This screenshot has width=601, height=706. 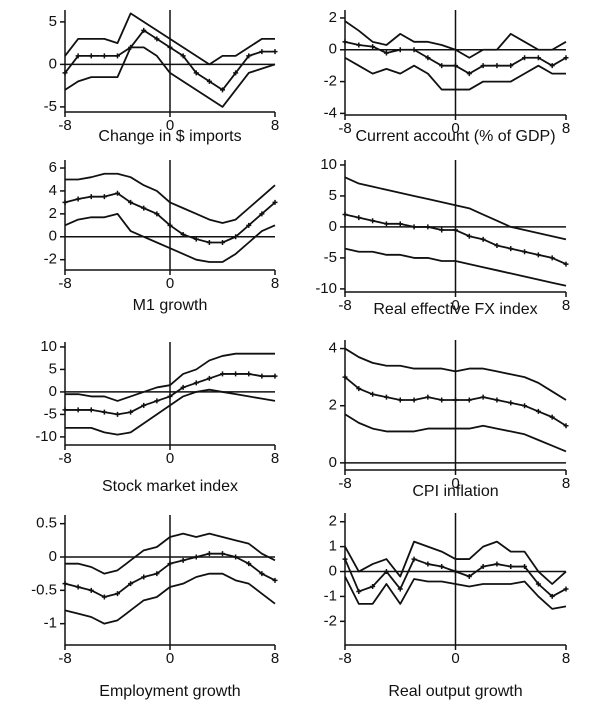 What do you see at coordinates (46, 523) in the screenshot?
I see `y-tick-label: 0.5` at bounding box center [46, 523].